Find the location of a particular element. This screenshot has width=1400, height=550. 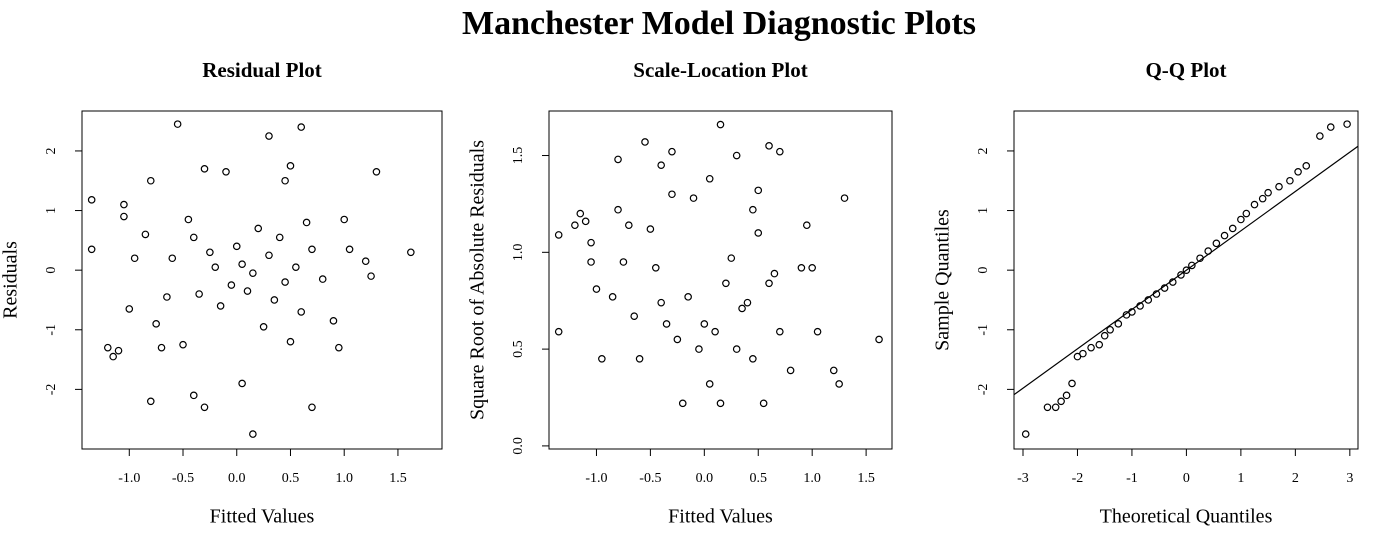

x-tick-label: 1 is located at coordinates (1240, 478).